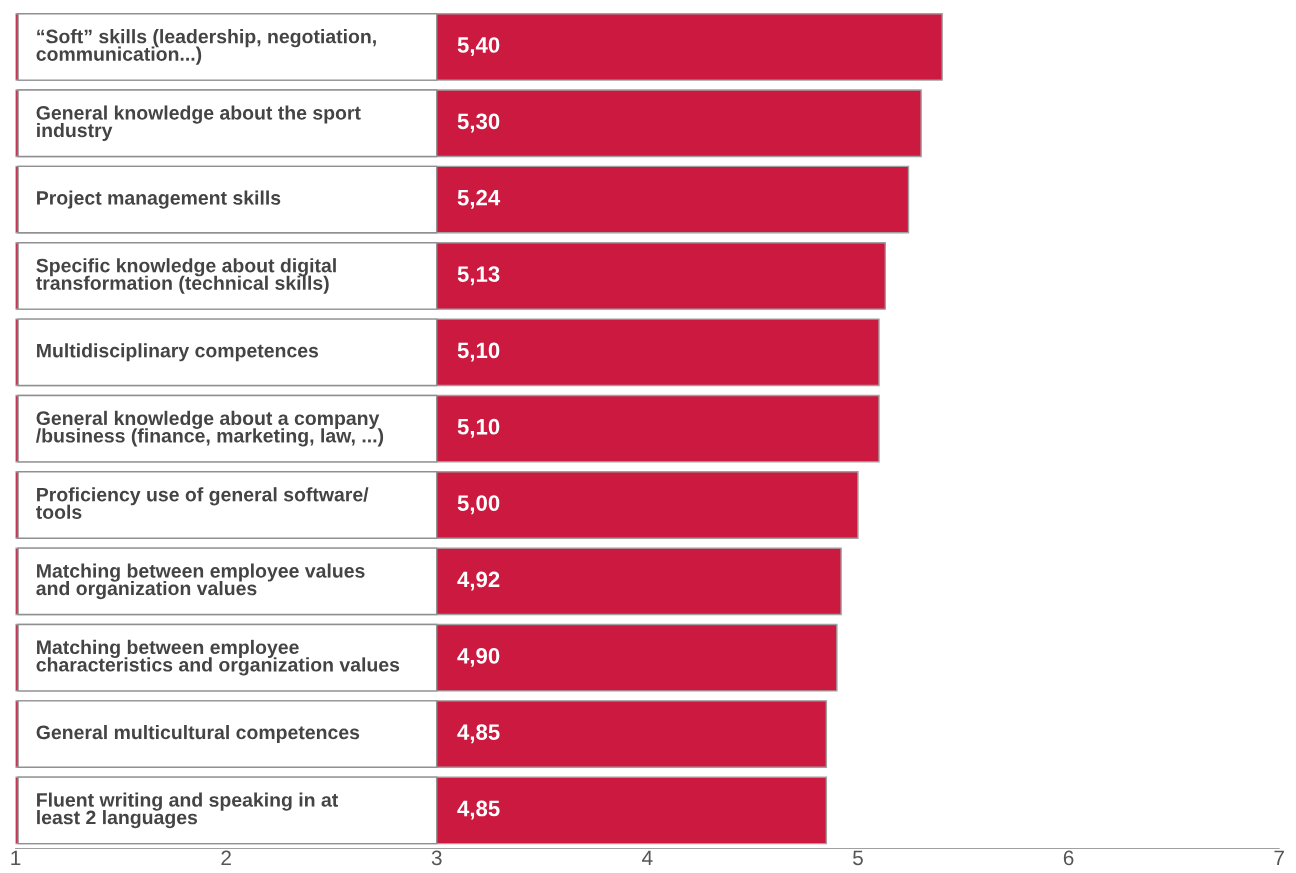 The height and width of the screenshot is (873, 1296). Describe the element at coordinates (159, 199) in the screenshot. I see `y-tick-label: Project management skills` at that location.